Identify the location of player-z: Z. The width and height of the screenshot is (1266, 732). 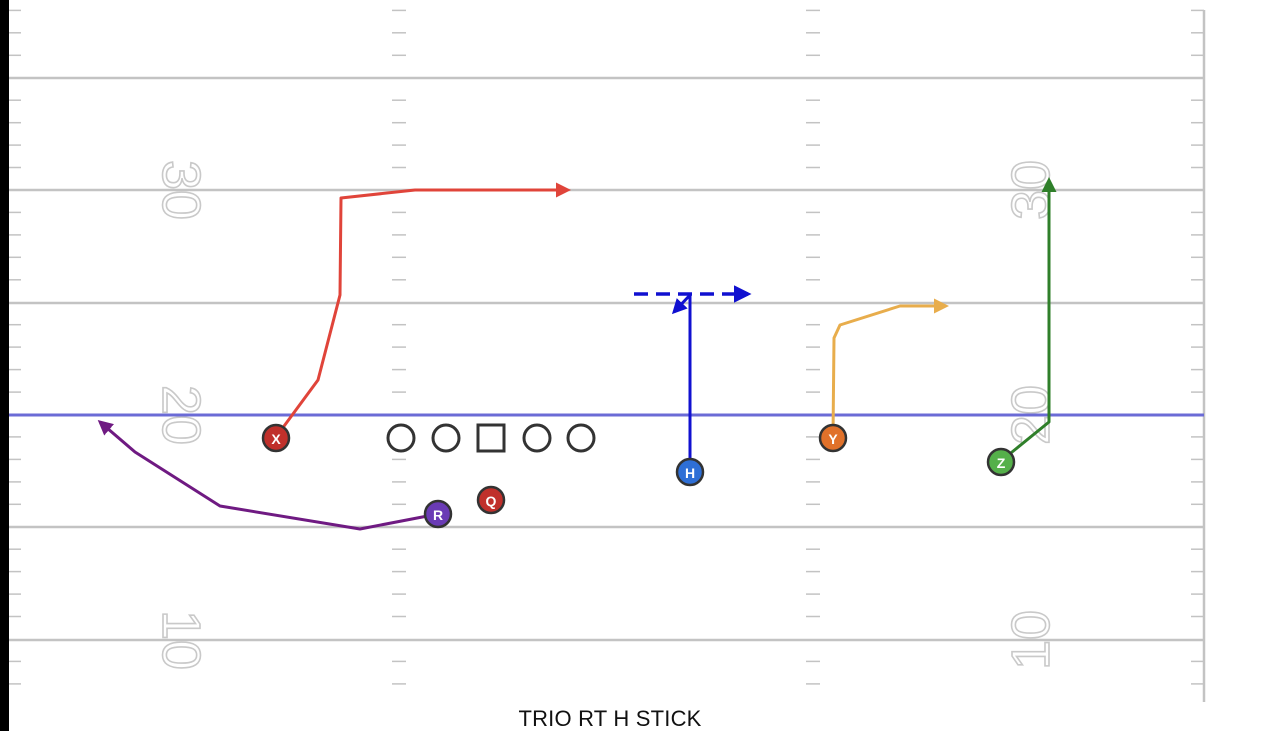
(1001, 462).